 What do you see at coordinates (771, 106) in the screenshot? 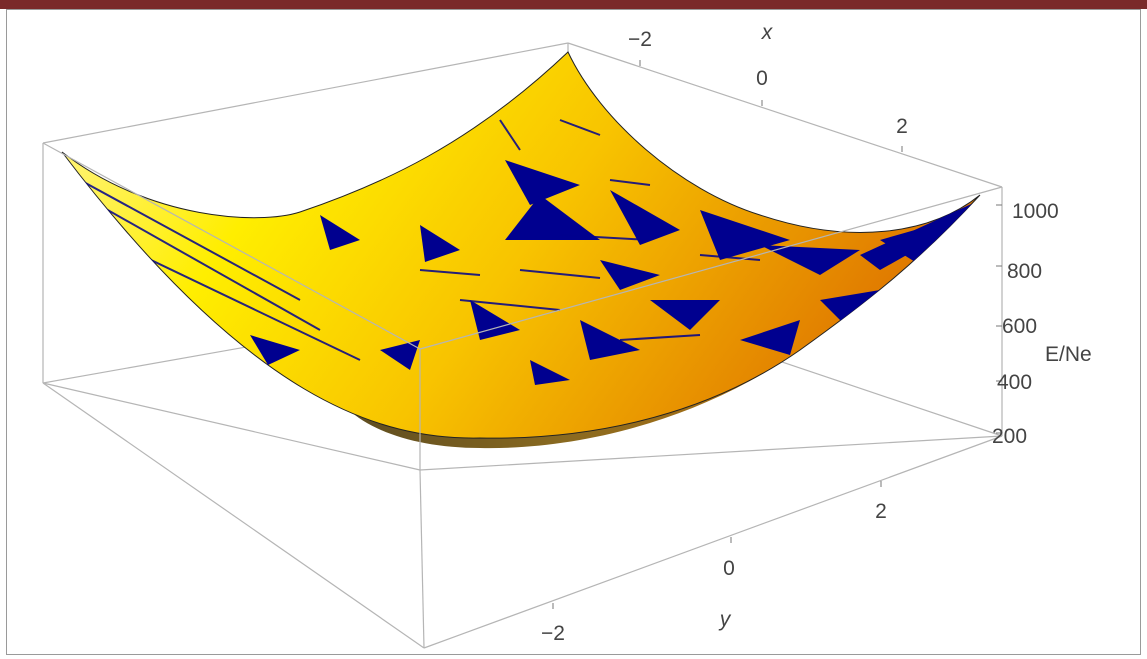
I see `x-axis-ticks` at bounding box center [771, 106].